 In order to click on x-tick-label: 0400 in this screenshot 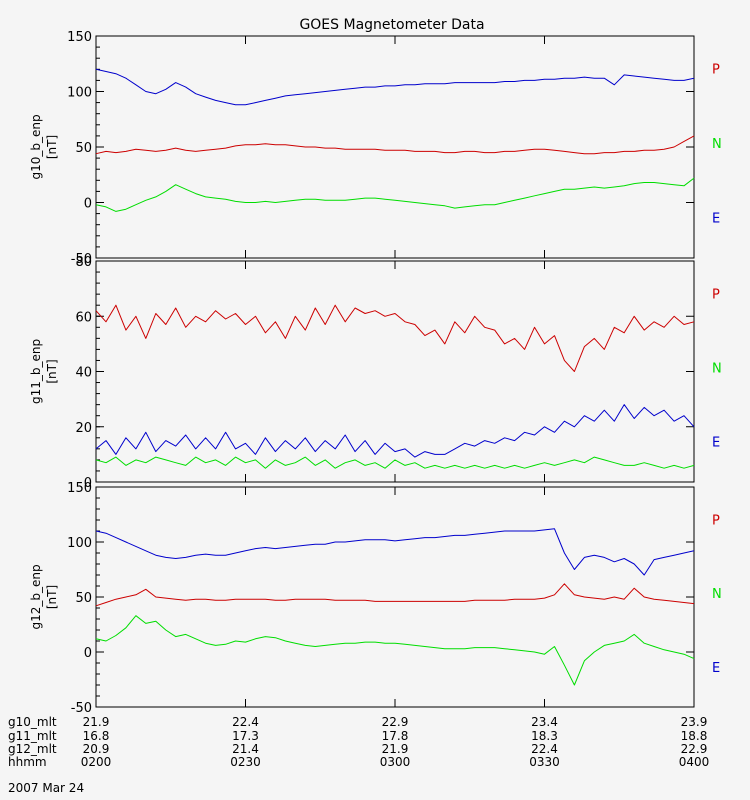, I will do `click(694, 762)`.